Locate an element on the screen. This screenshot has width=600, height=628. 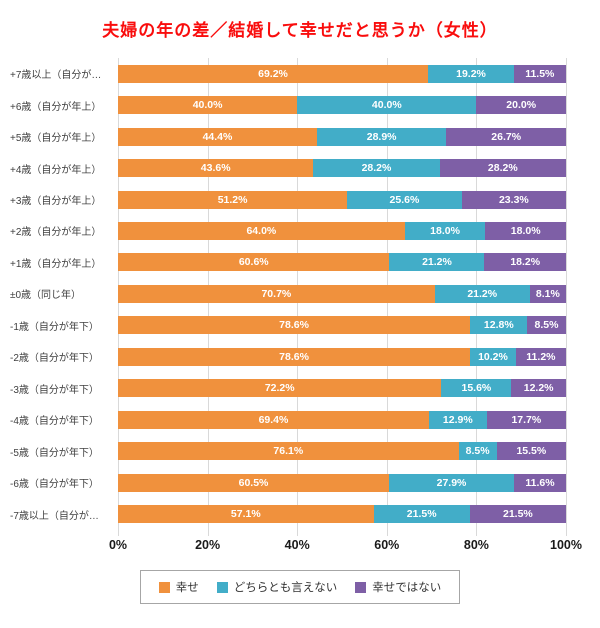
x-tick-label: 40% is located at coordinates (297, 545).